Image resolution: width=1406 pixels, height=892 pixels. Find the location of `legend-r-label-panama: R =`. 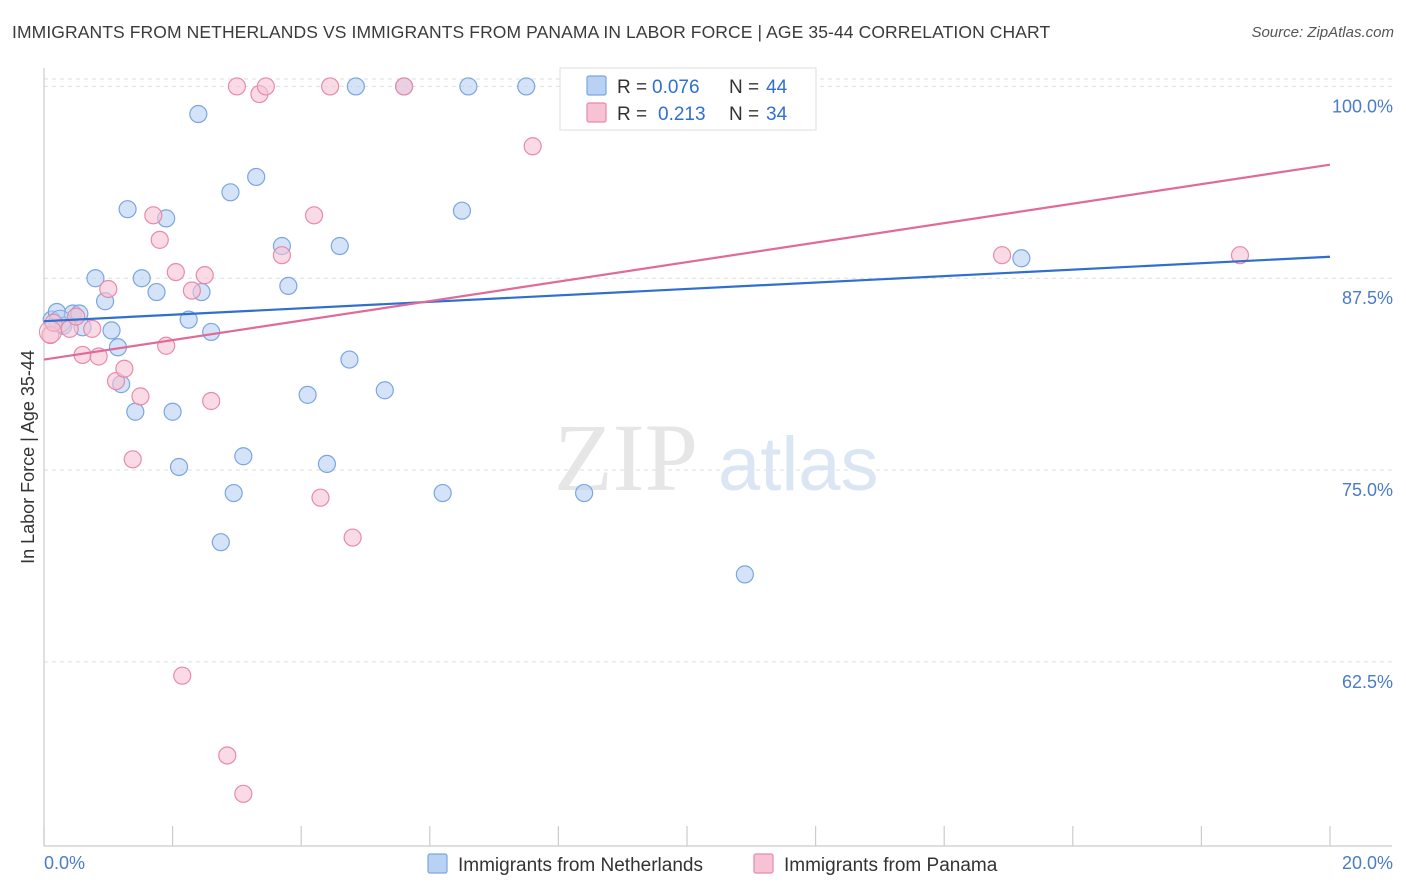

legend-r-label-panama: R = is located at coordinates (632, 114).